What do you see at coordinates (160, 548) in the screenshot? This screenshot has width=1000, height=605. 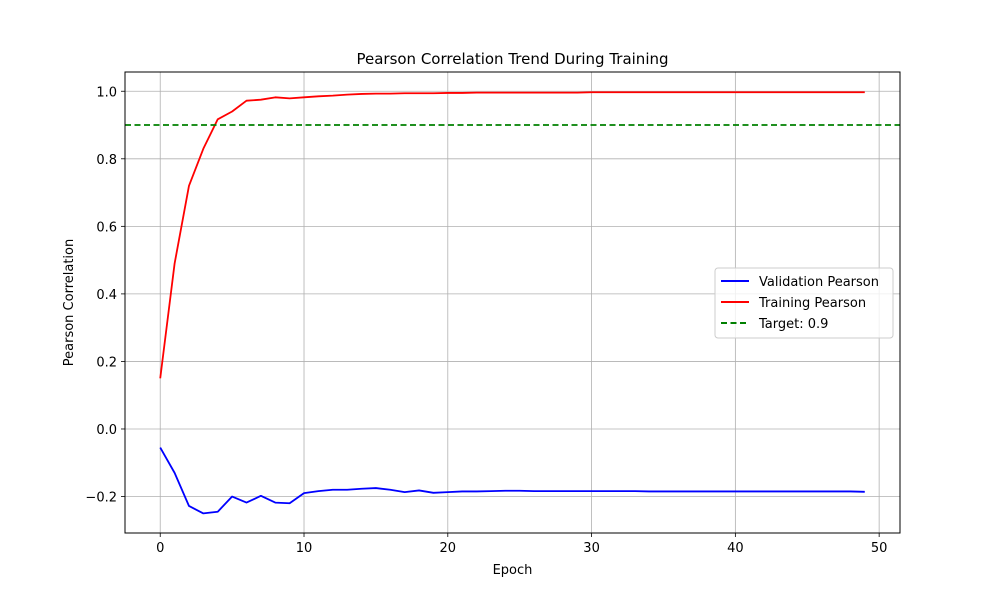 I see `x-tick-label: 0` at bounding box center [160, 548].